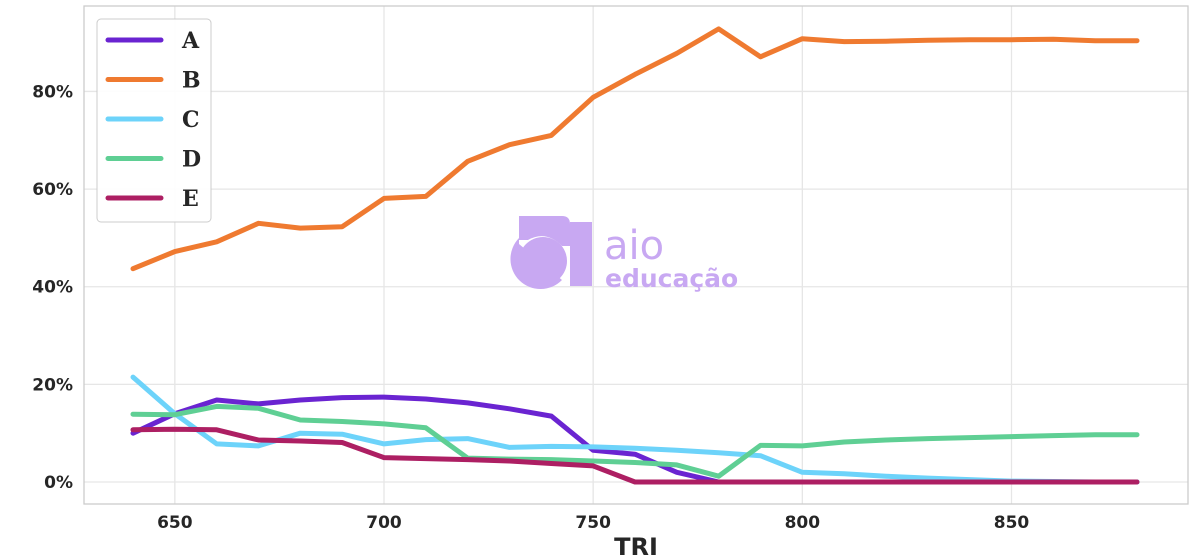 Image resolution: width=1200 pixels, height=560 pixels. Describe the element at coordinates (635, 455) in the screenshot. I see `series-line-e` at that location.